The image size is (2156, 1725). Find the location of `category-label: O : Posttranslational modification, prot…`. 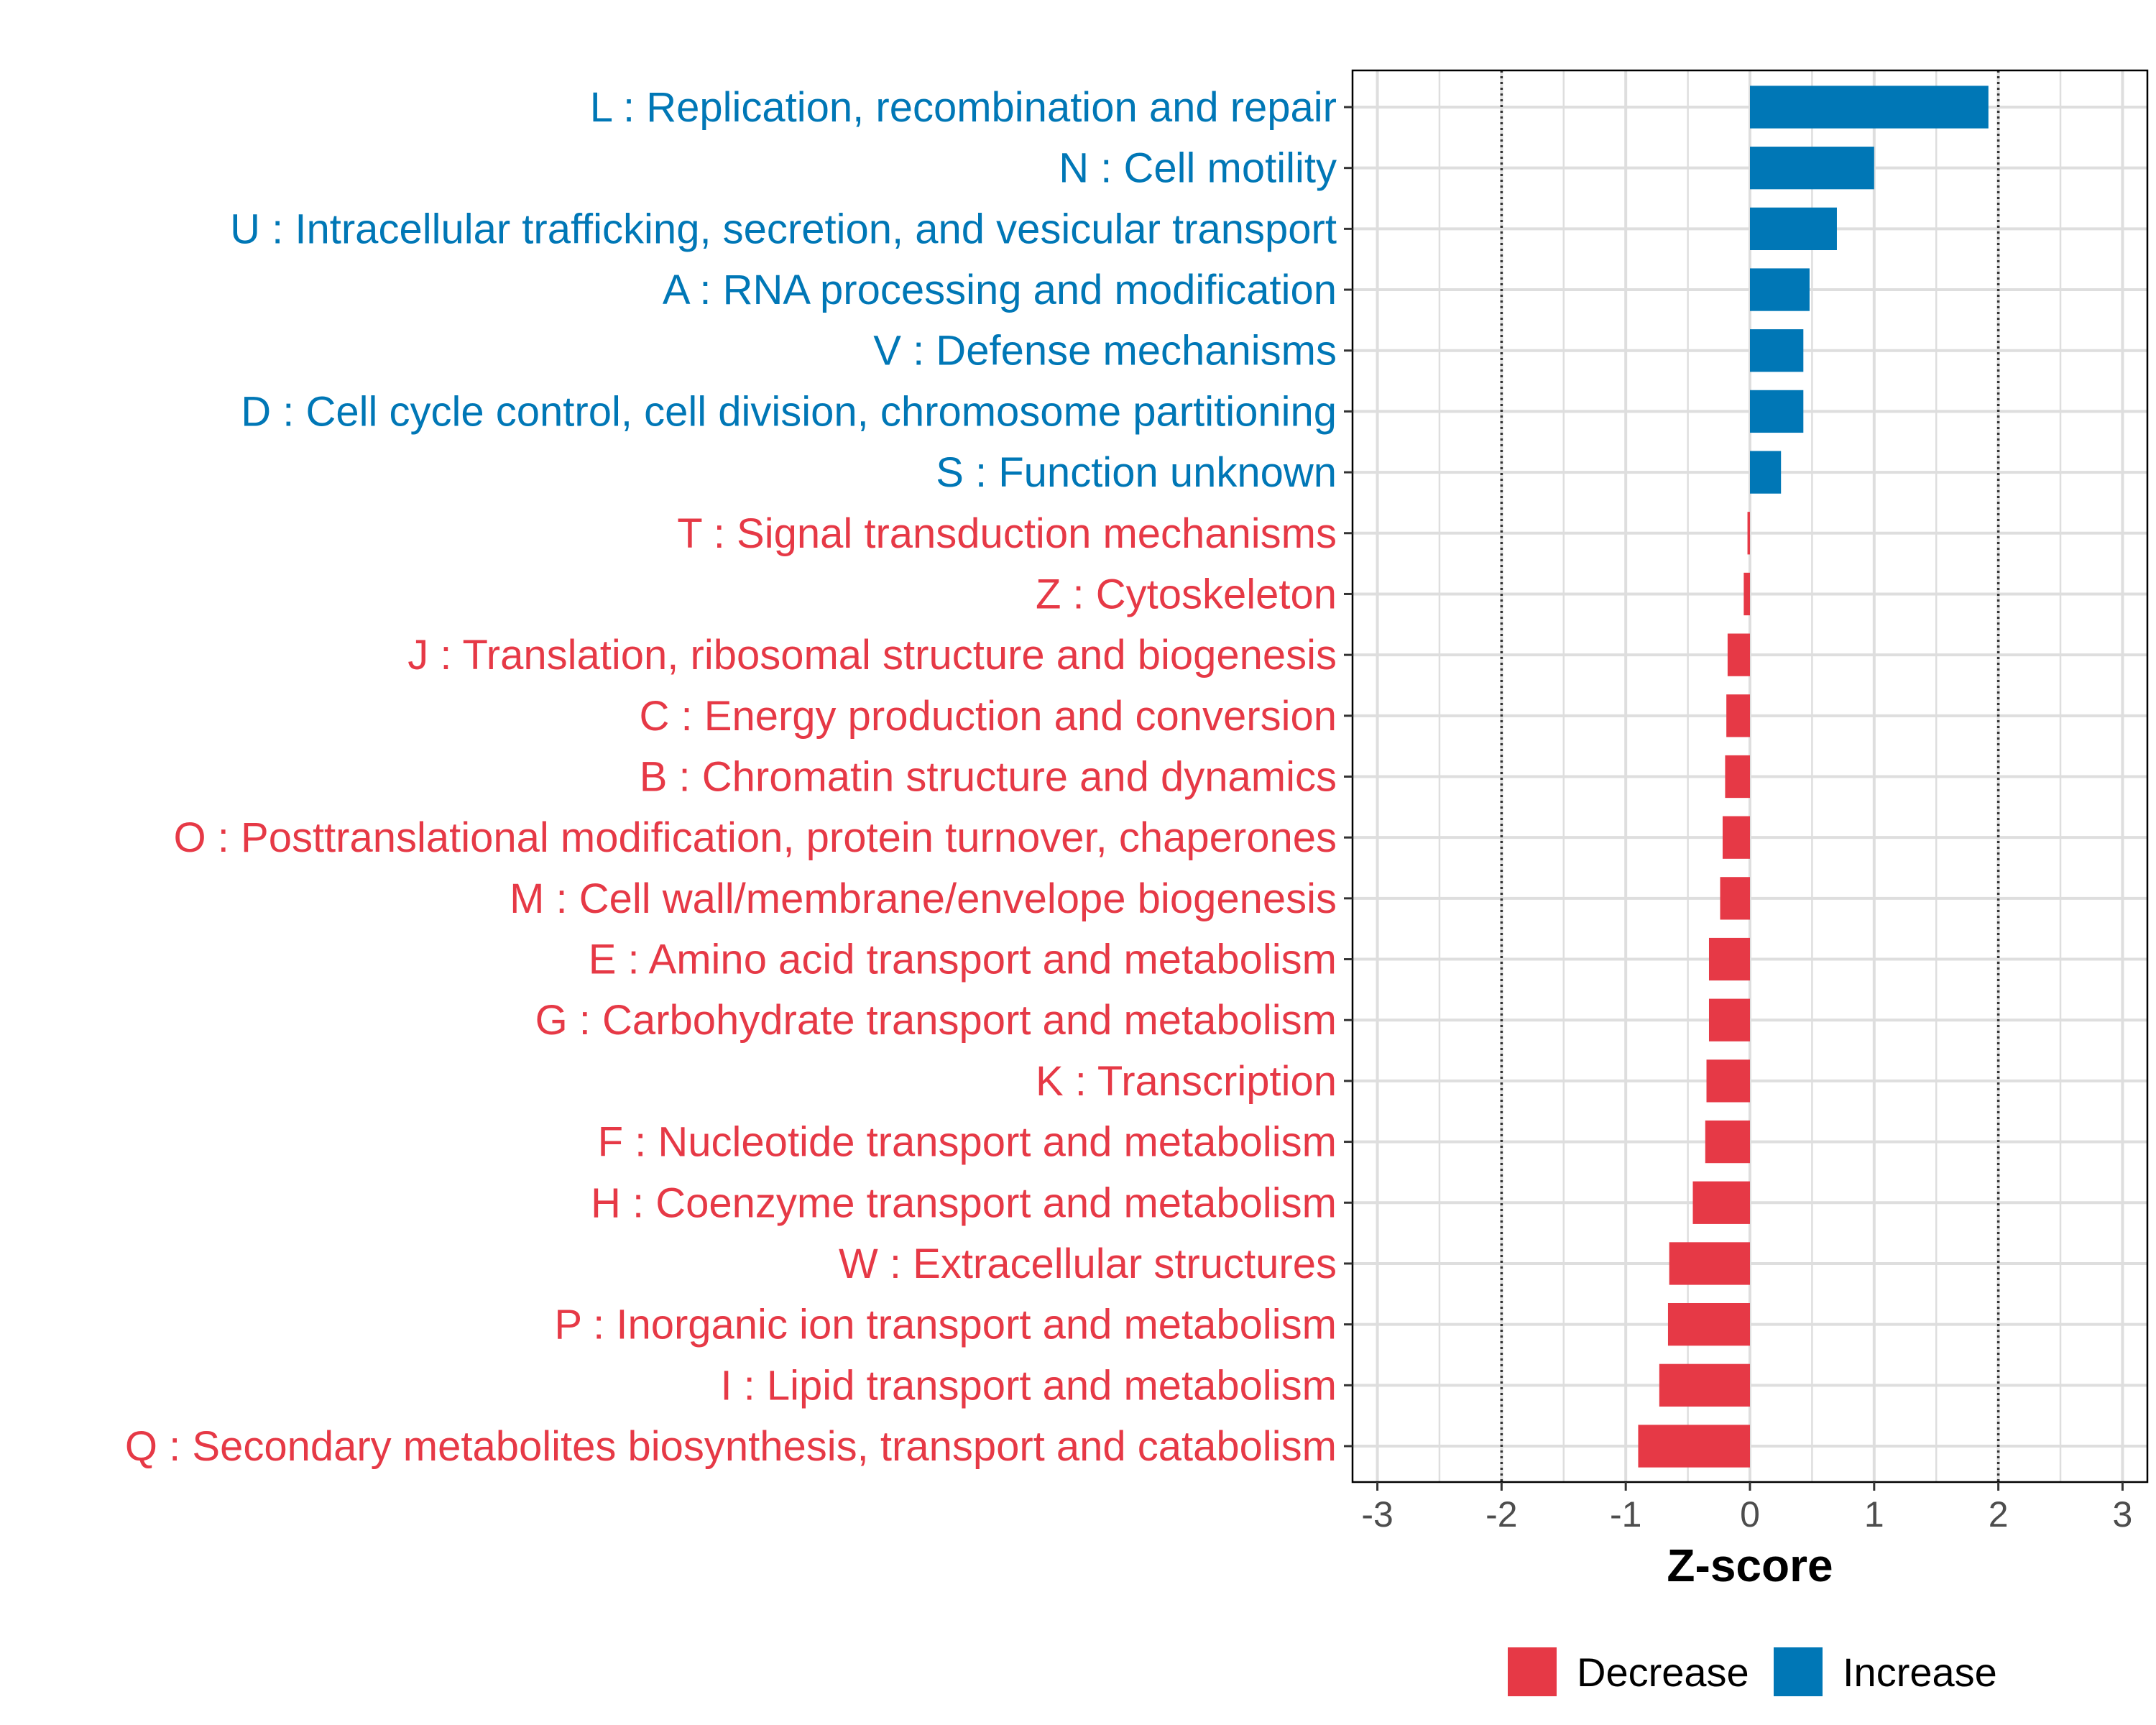

category-label: O : Posttranslational modification, prot… is located at coordinates (755, 837).